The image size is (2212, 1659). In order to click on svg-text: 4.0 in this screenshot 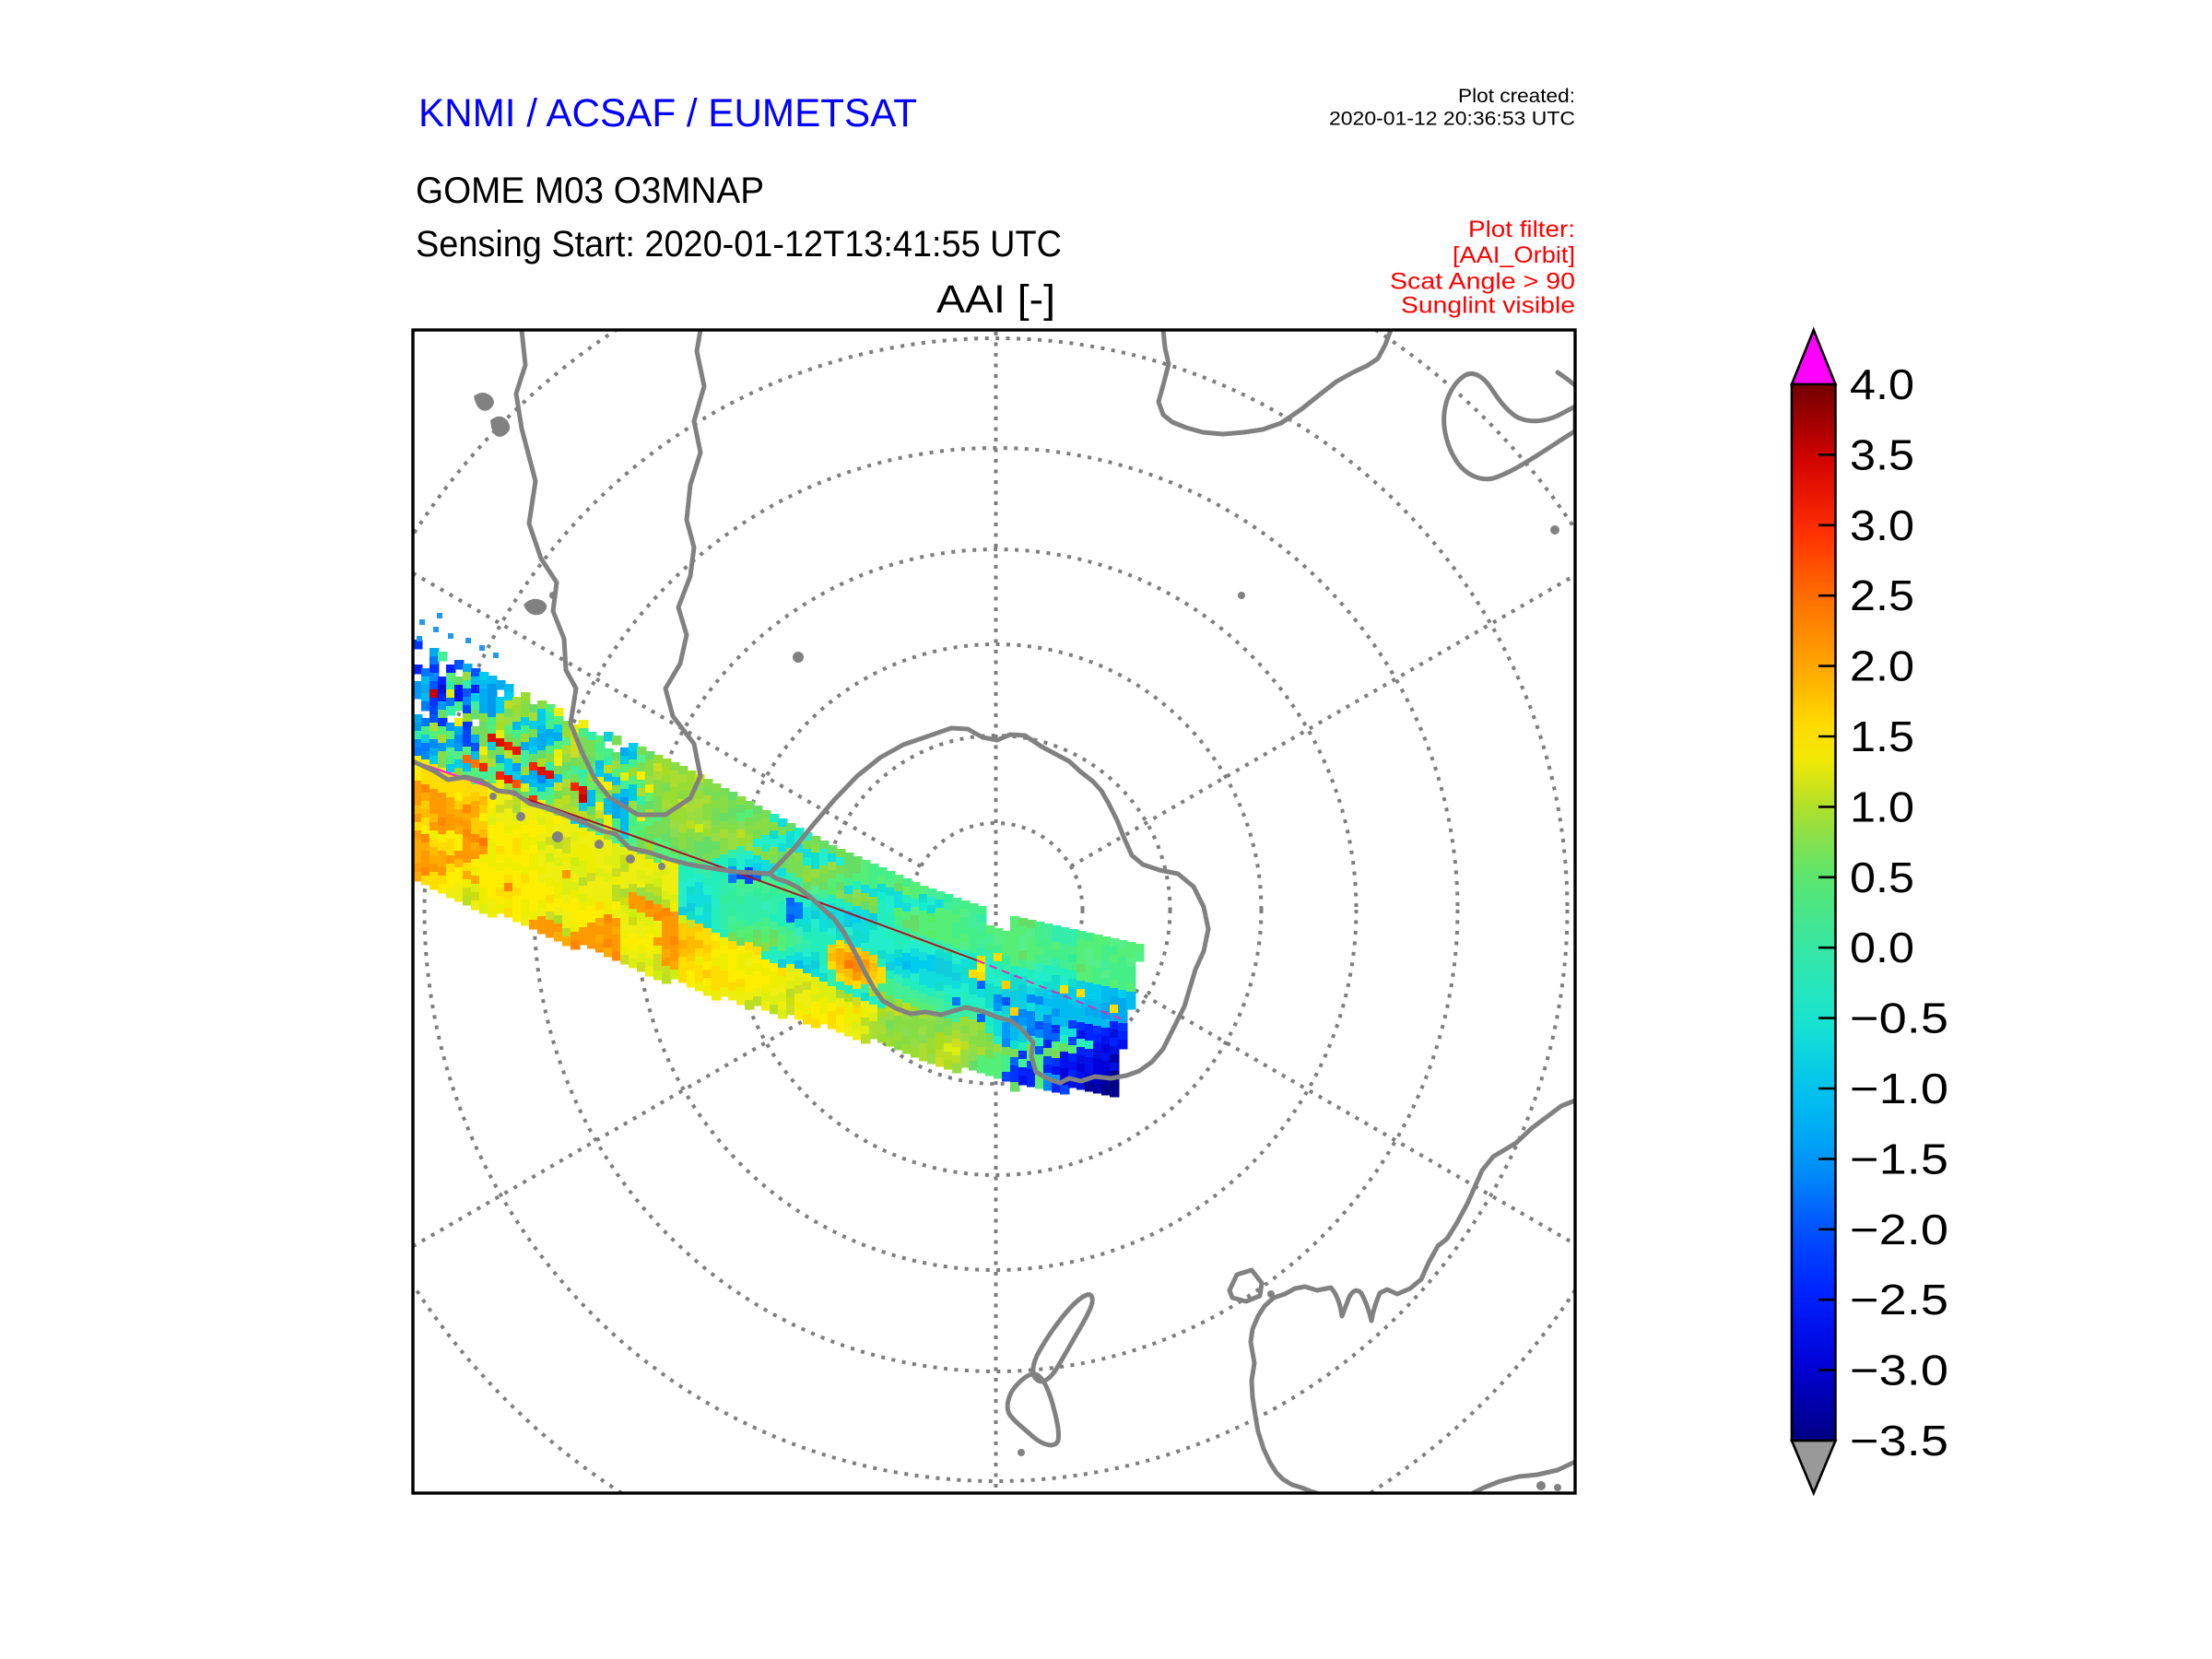, I will do `click(1882, 384)`.